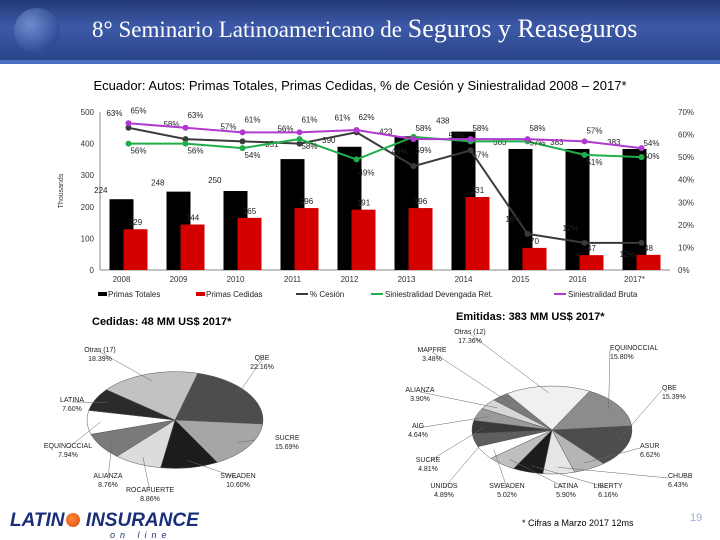  I want to click on pie-label: EQUINOCCIAL 7.94%, so click(68, 451).